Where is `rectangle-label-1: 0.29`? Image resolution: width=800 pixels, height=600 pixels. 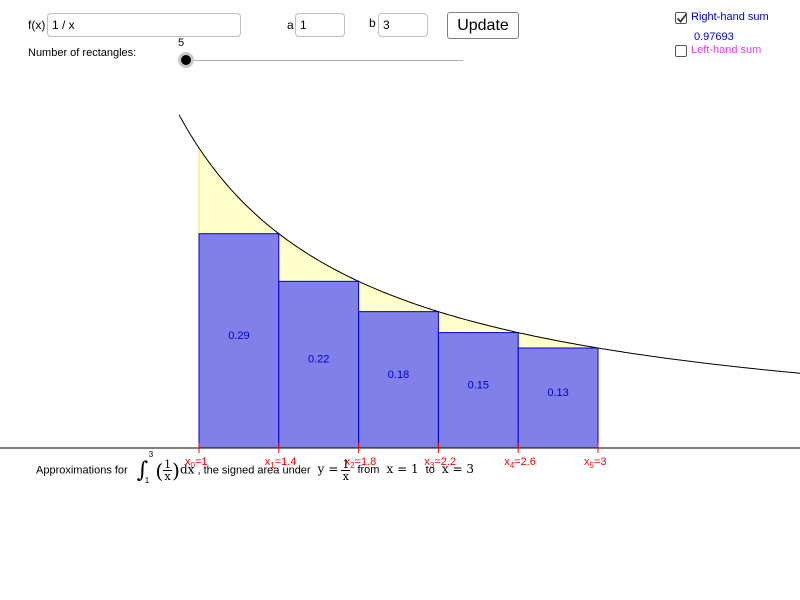
rectangle-label-1: 0.29 is located at coordinates (238, 336).